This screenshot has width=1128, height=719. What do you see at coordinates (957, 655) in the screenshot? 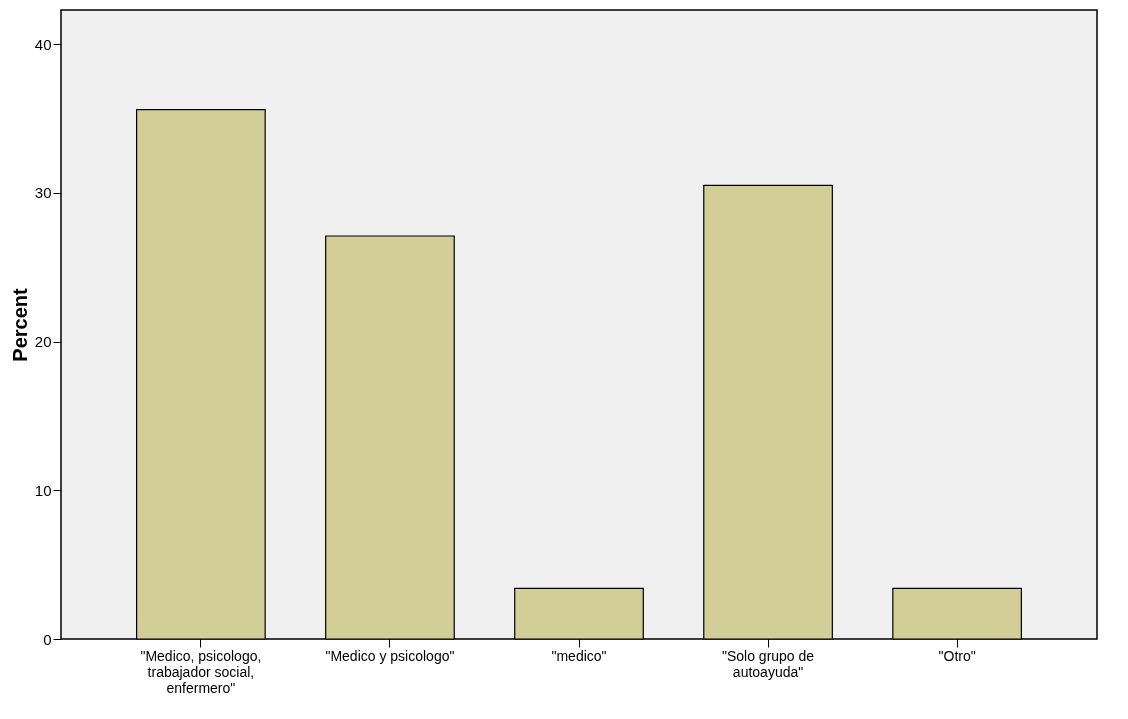
I see `x-tick-label: "Otro"` at bounding box center [957, 655].